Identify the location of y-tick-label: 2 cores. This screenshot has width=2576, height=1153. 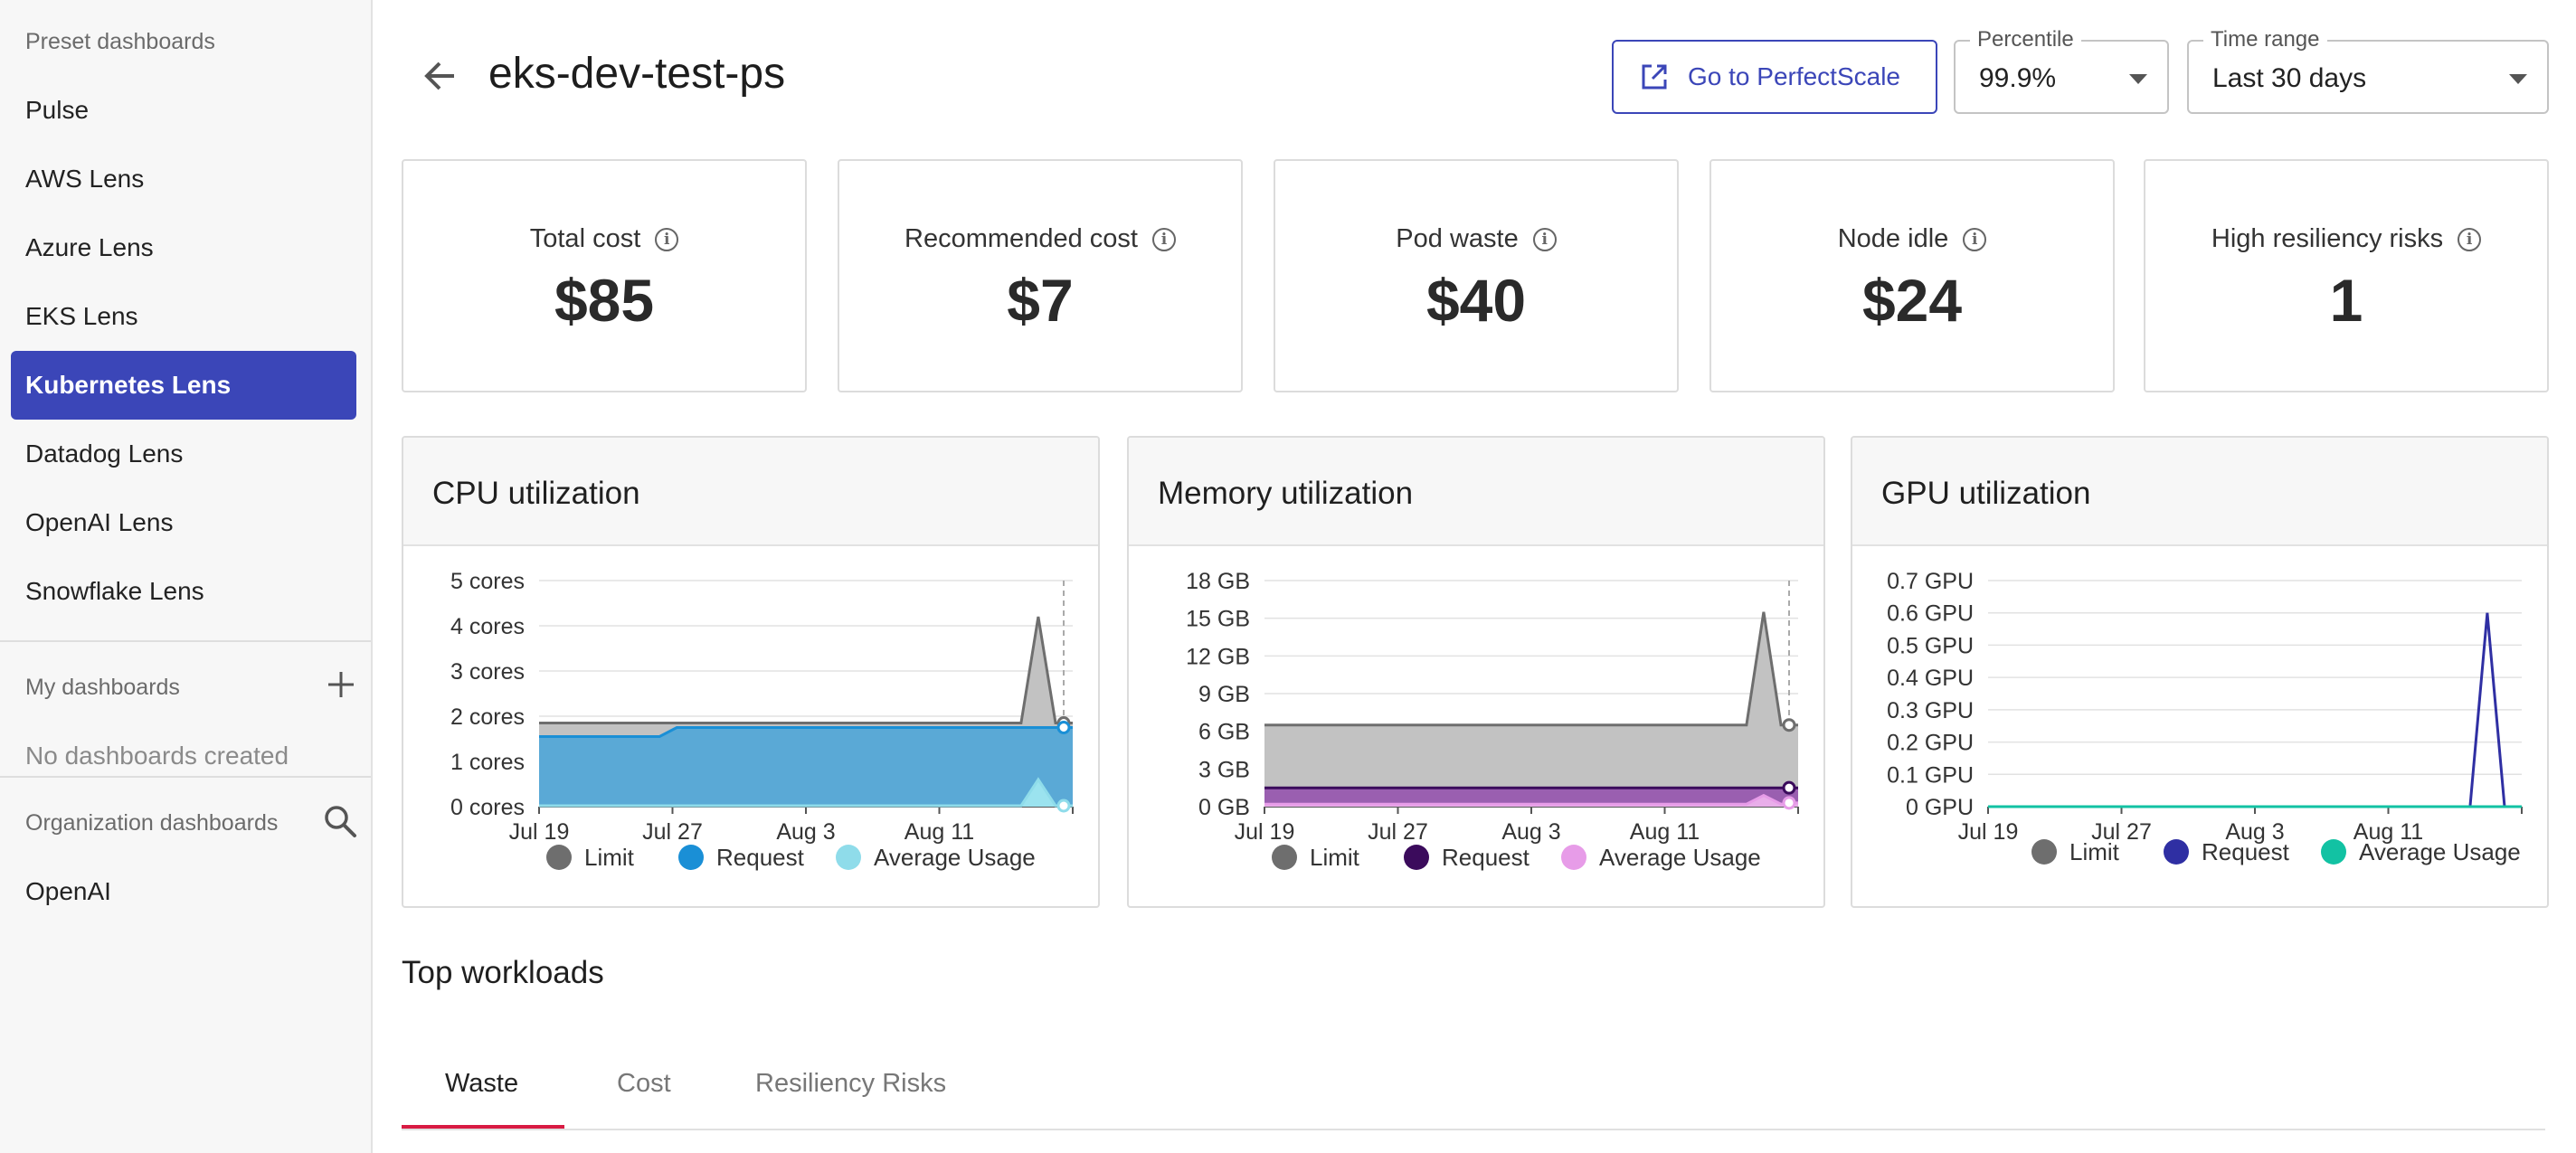
(488, 717).